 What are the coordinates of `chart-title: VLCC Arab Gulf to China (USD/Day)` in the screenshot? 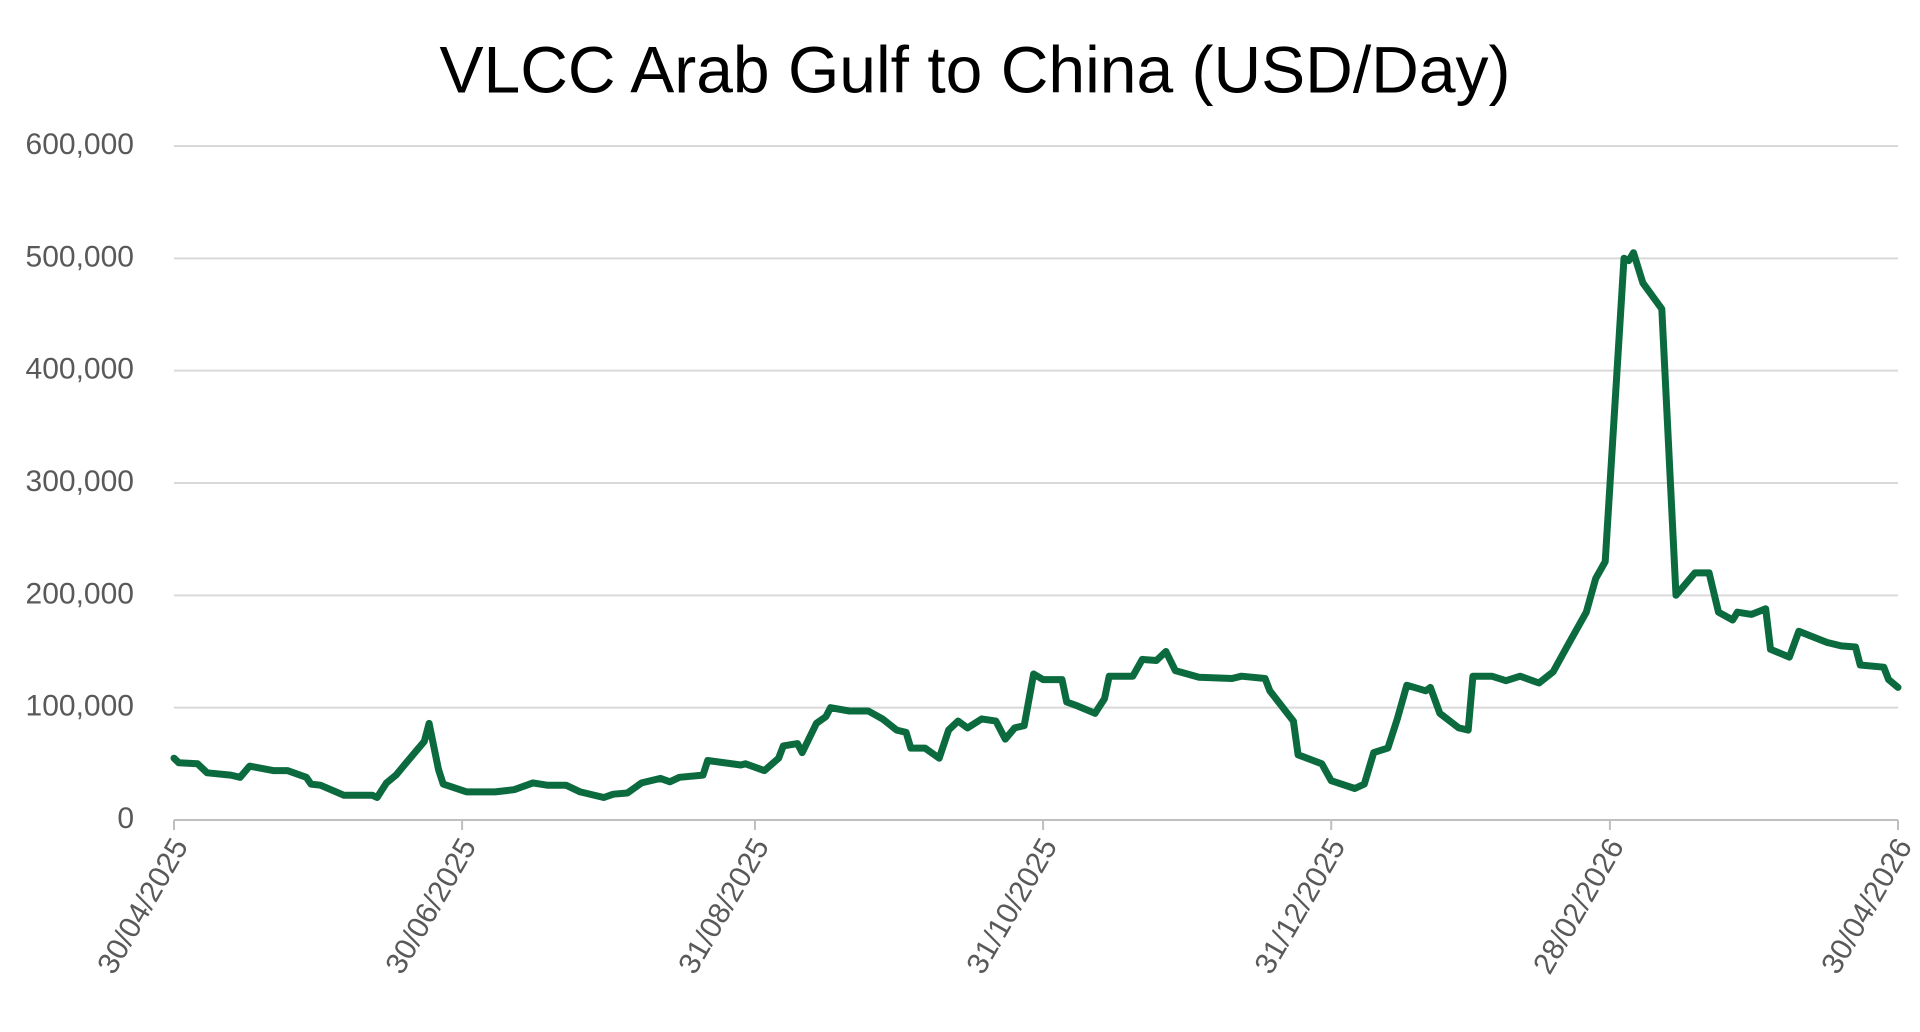 It's located at (974, 69).